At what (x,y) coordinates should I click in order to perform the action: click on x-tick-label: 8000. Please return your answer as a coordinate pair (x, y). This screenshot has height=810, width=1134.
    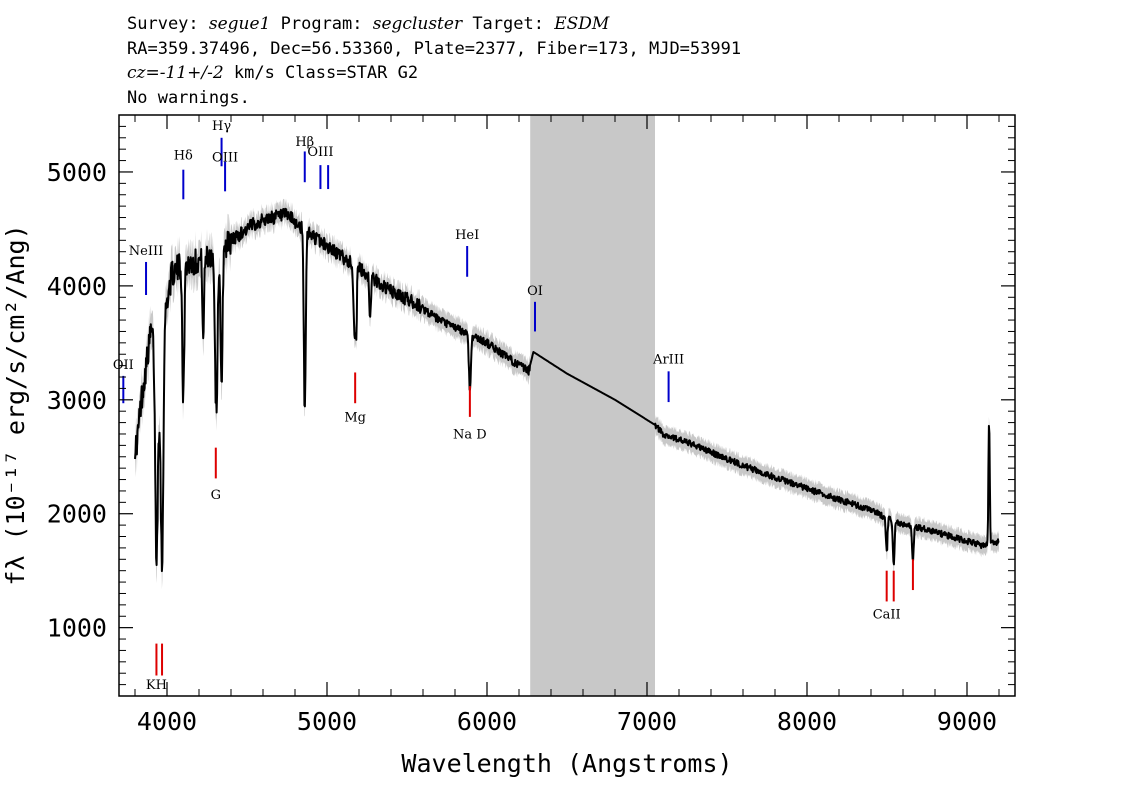
    Looking at the image, I should click on (807, 721).